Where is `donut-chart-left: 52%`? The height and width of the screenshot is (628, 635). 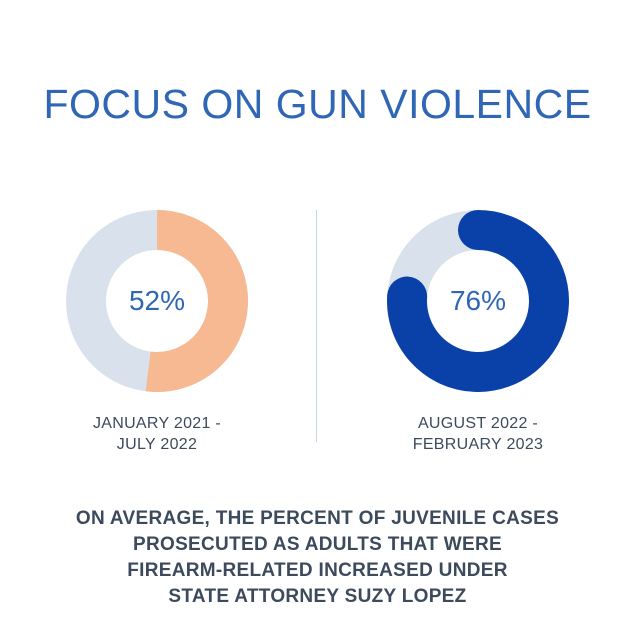
donut-chart-left: 52% is located at coordinates (157, 301).